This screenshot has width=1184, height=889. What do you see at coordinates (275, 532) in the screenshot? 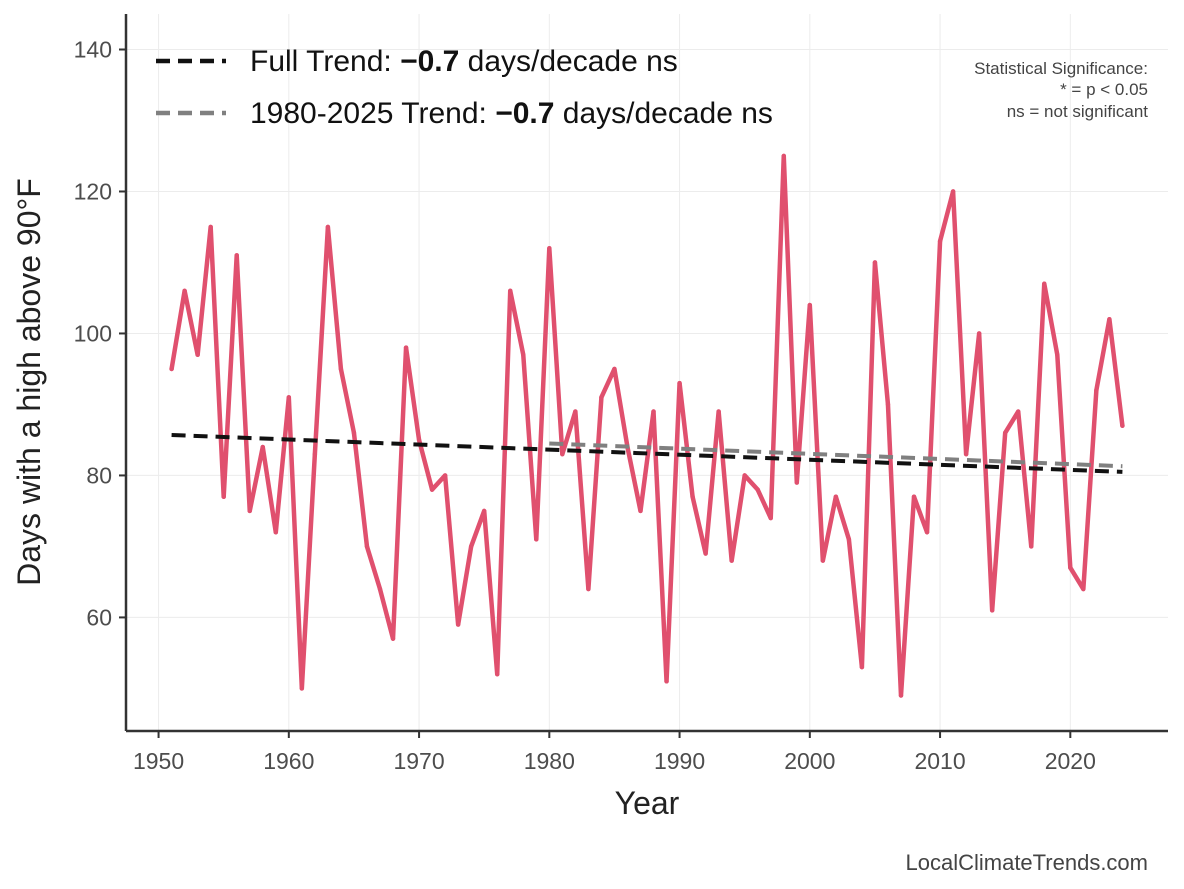
I see `data-point-1959` at bounding box center [275, 532].